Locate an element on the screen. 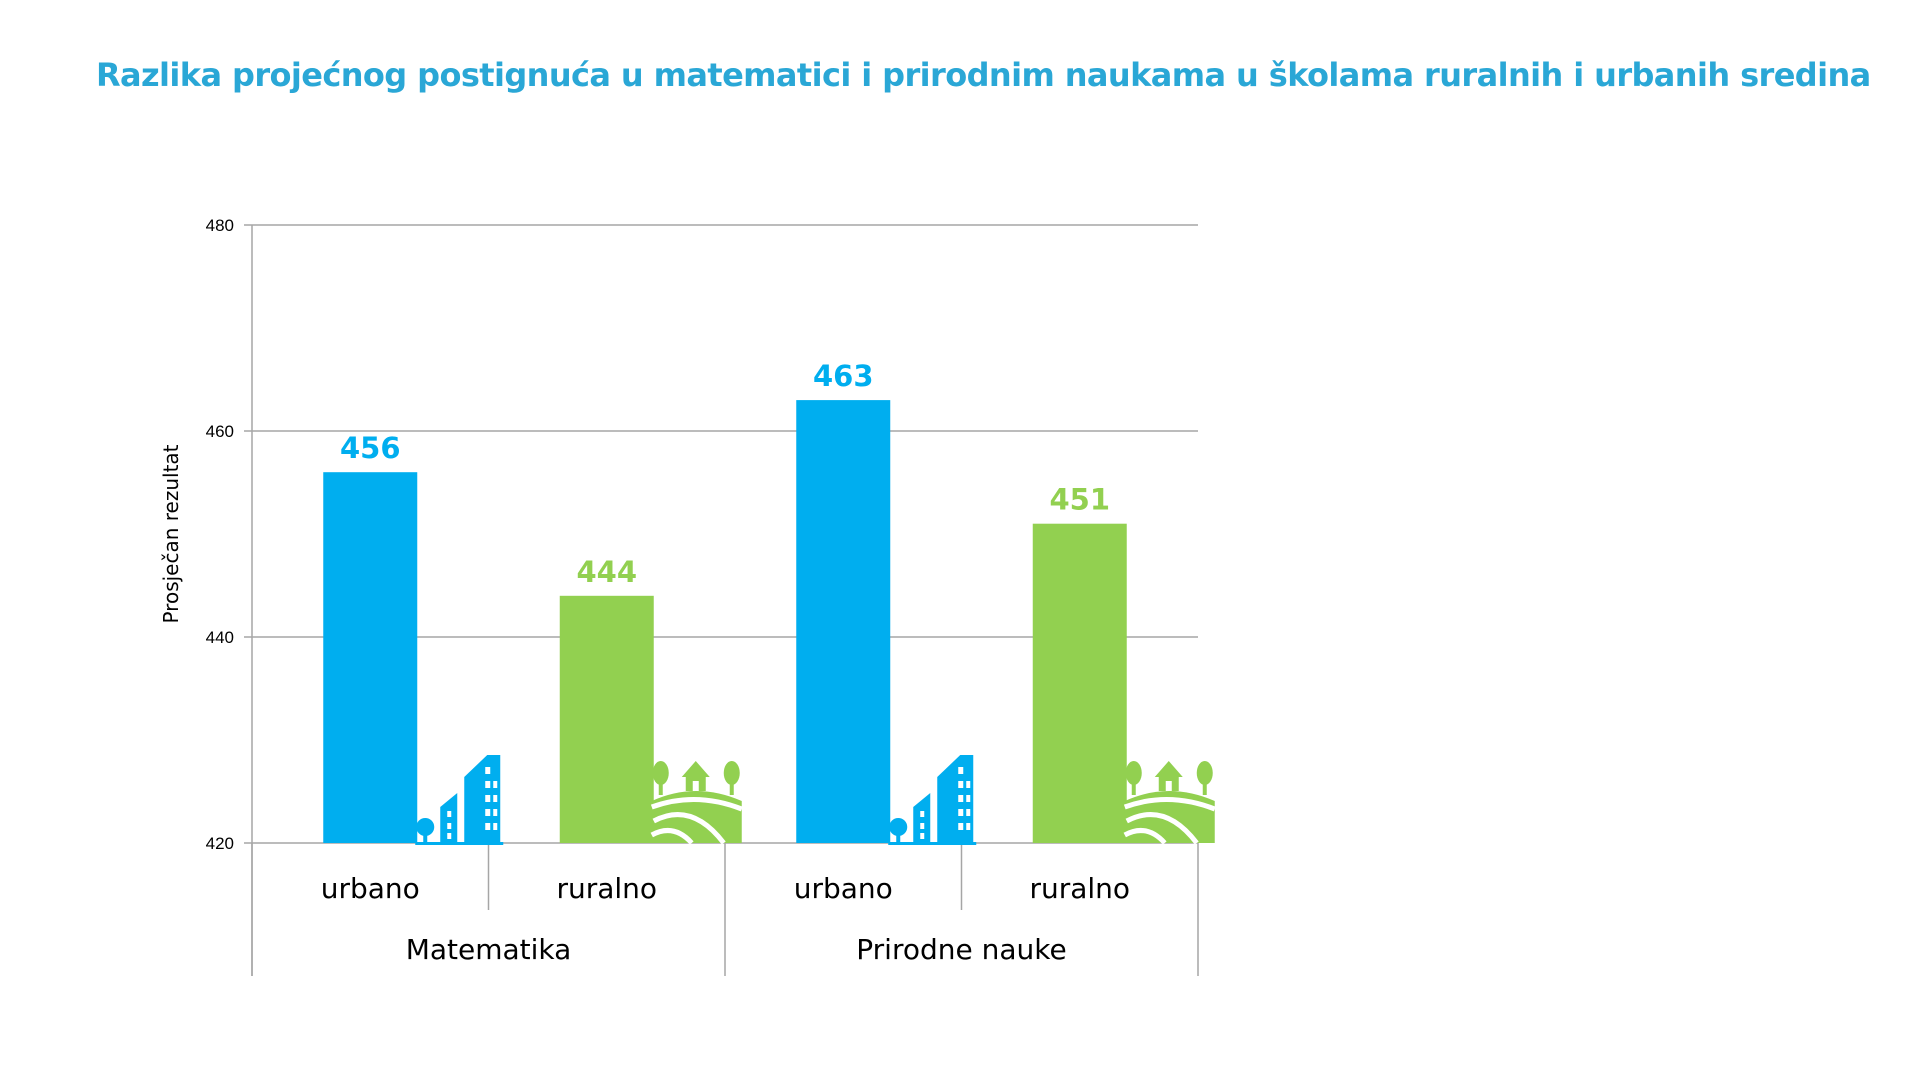  data-label: 451 is located at coordinates (1079, 500).